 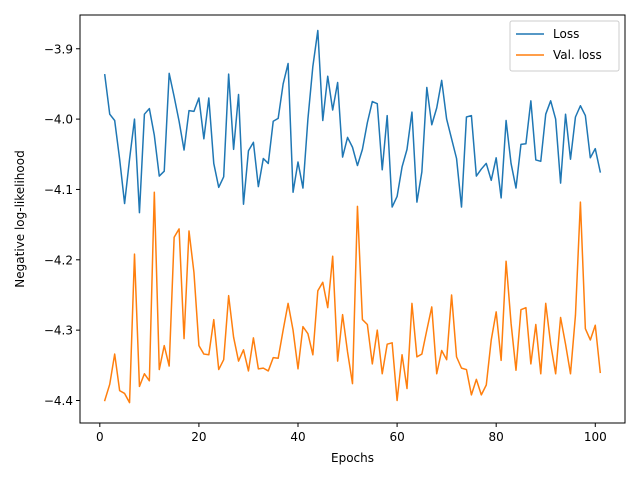 I want to click on y-tick-label: −4.4, so click(x=58, y=401).